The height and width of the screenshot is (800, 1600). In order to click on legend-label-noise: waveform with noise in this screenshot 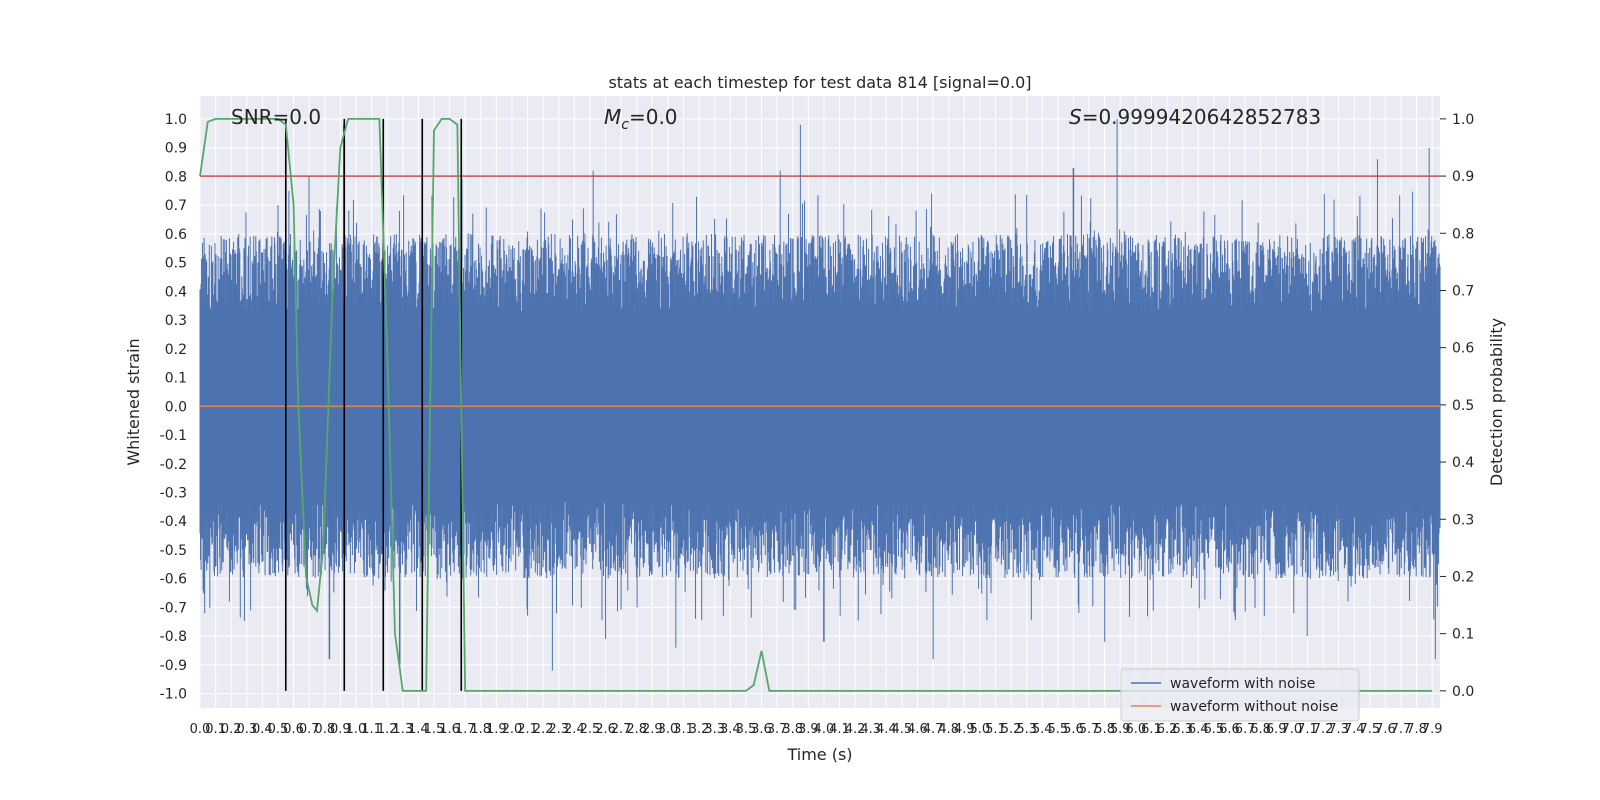, I will do `click(1242, 684)`.